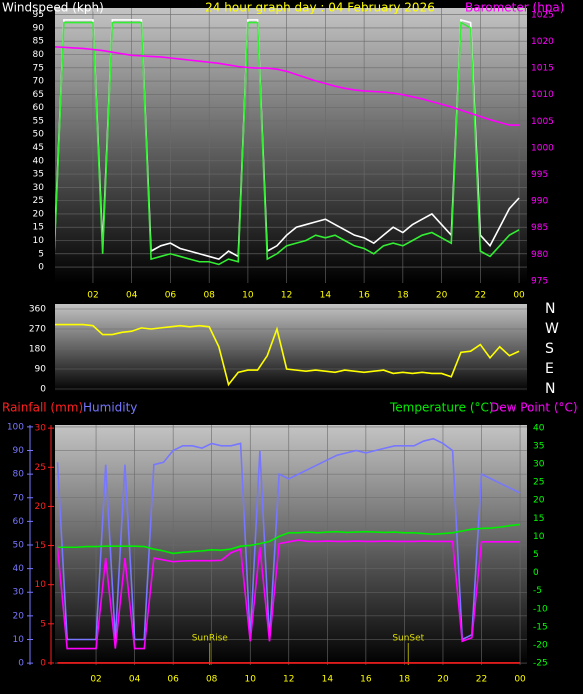 The width and height of the screenshot is (583, 694). I want to click on y2-tick-label: -10, so click(540, 609).